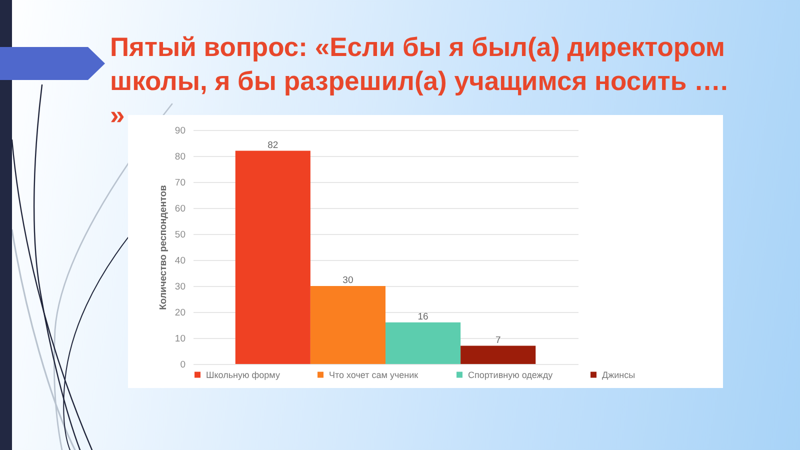 The width and height of the screenshot is (800, 450). What do you see at coordinates (348, 280) in the screenshot?
I see `data-label: 30` at bounding box center [348, 280].